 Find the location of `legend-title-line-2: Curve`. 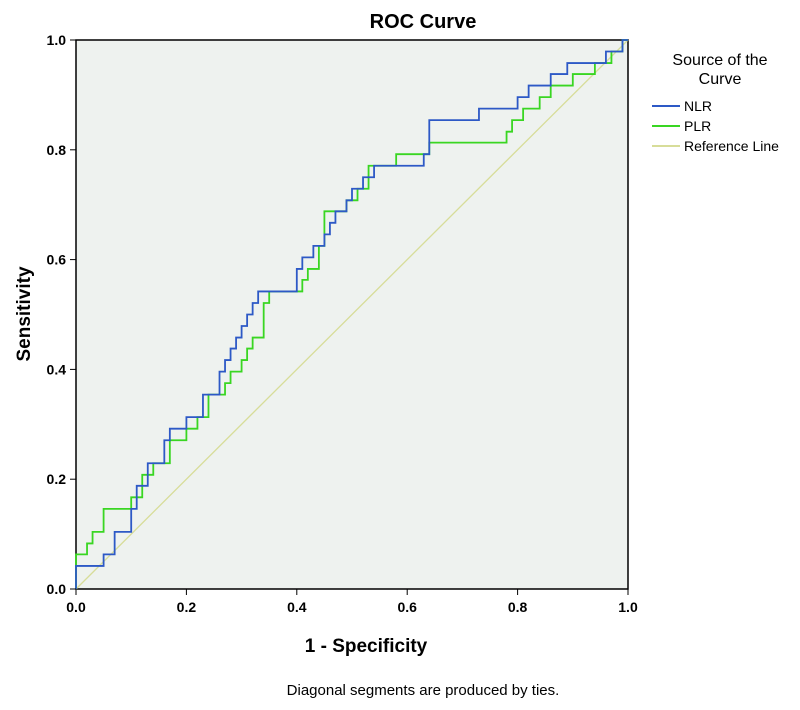

legend-title-line-2: Curve is located at coordinates (720, 79).